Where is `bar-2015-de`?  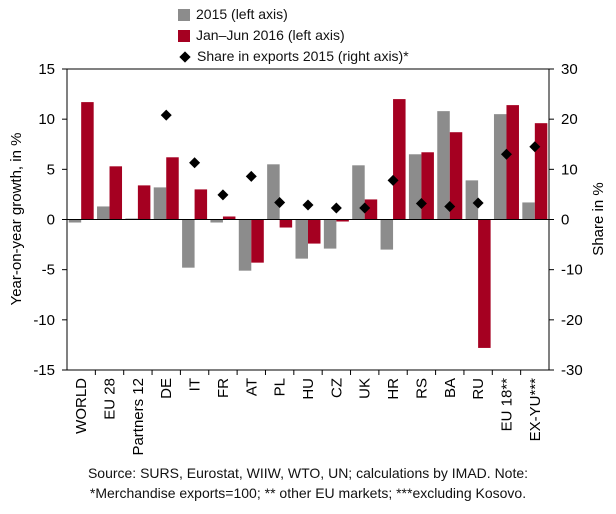 bar-2015-de is located at coordinates (160, 203).